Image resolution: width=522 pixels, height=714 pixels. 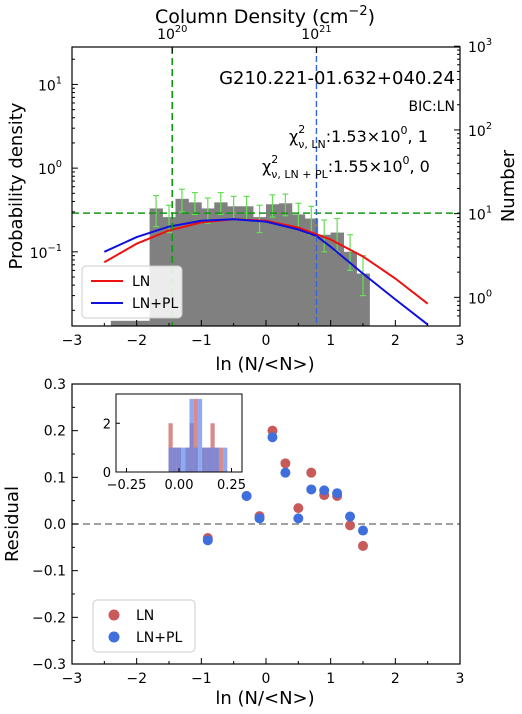 I want to click on legend-marker-ln, so click(x=114, y=615).